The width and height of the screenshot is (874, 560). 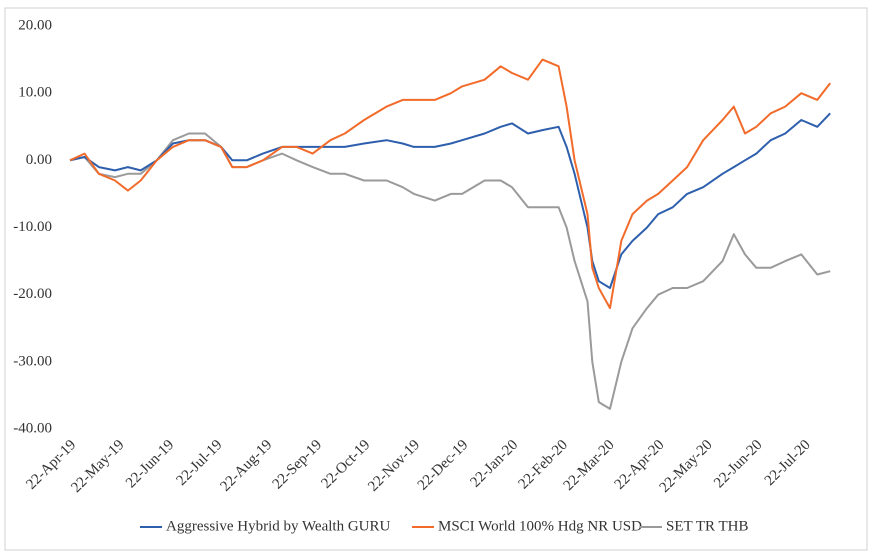 What do you see at coordinates (35, 93) in the screenshot?
I see `y-tick-label: 10.00` at bounding box center [35, 93].